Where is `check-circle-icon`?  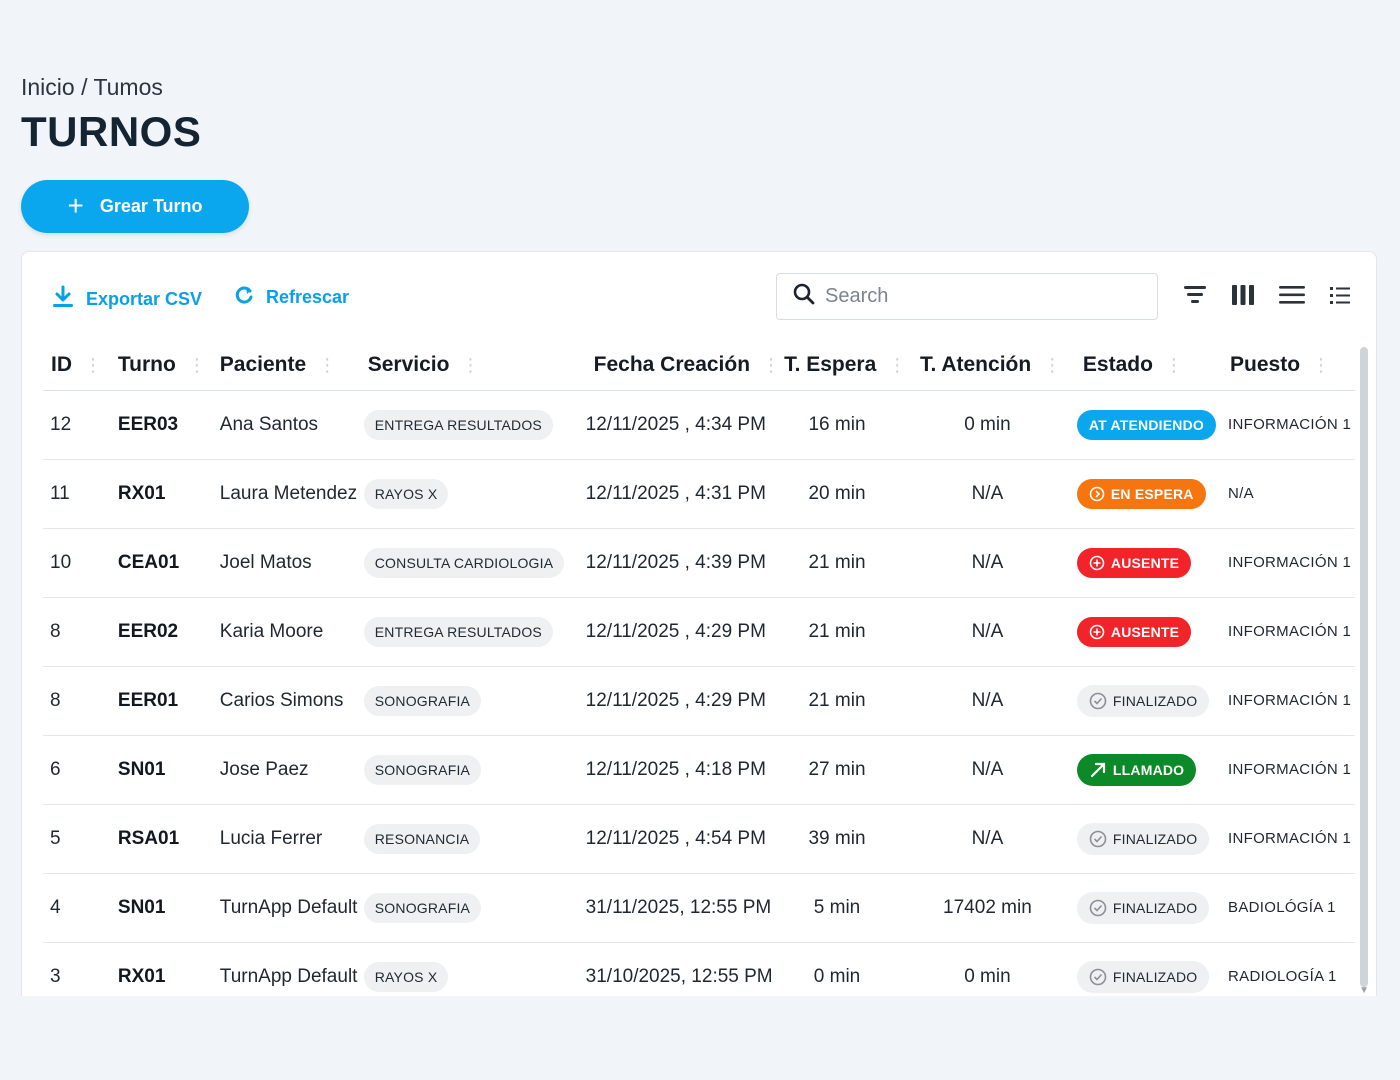
check-circle-icon is located at coordinates (1098, 977).